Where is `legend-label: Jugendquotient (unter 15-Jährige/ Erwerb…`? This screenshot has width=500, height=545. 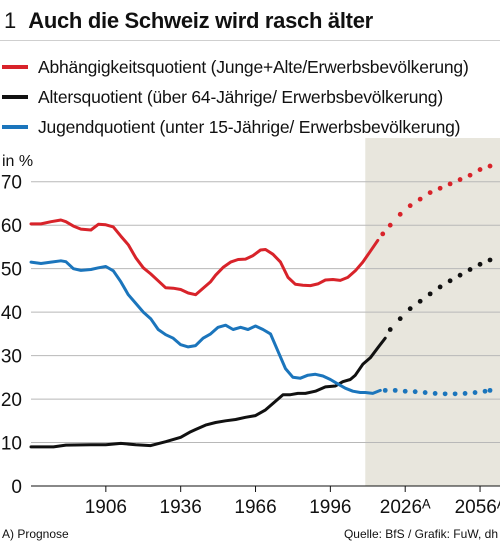 legend-label: Jugendquotient (unter 15-Jährige/ Erwerb… is located at coordinates (249, 126).